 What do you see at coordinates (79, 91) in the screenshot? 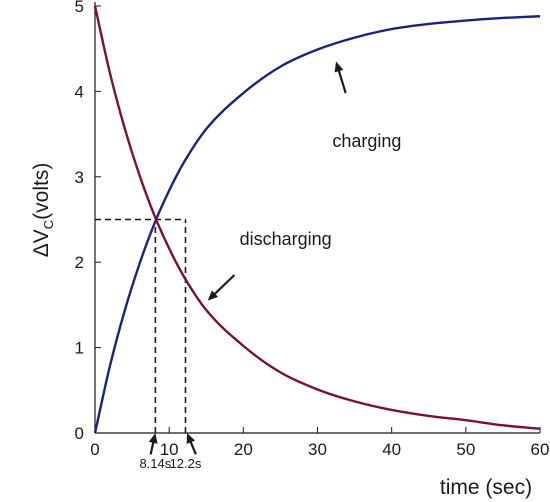
I see `y-tick-label: 4` at bounding box center [79, 91].